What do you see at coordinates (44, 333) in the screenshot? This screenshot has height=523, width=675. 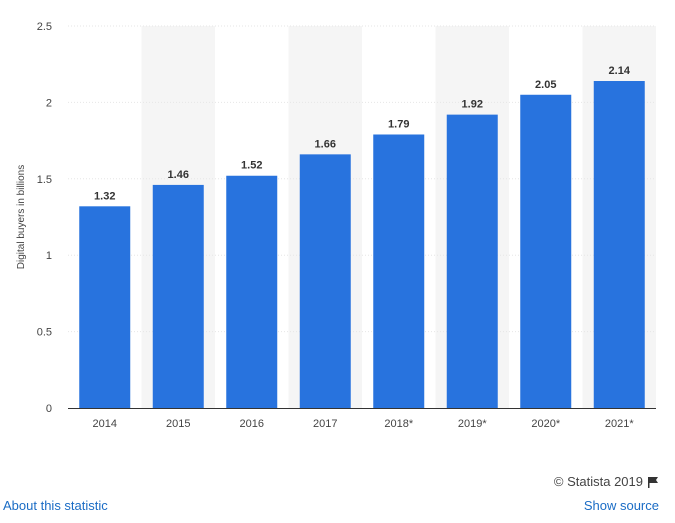 I see `y-tick-label: 0.5` at bounding box center [44, 333].